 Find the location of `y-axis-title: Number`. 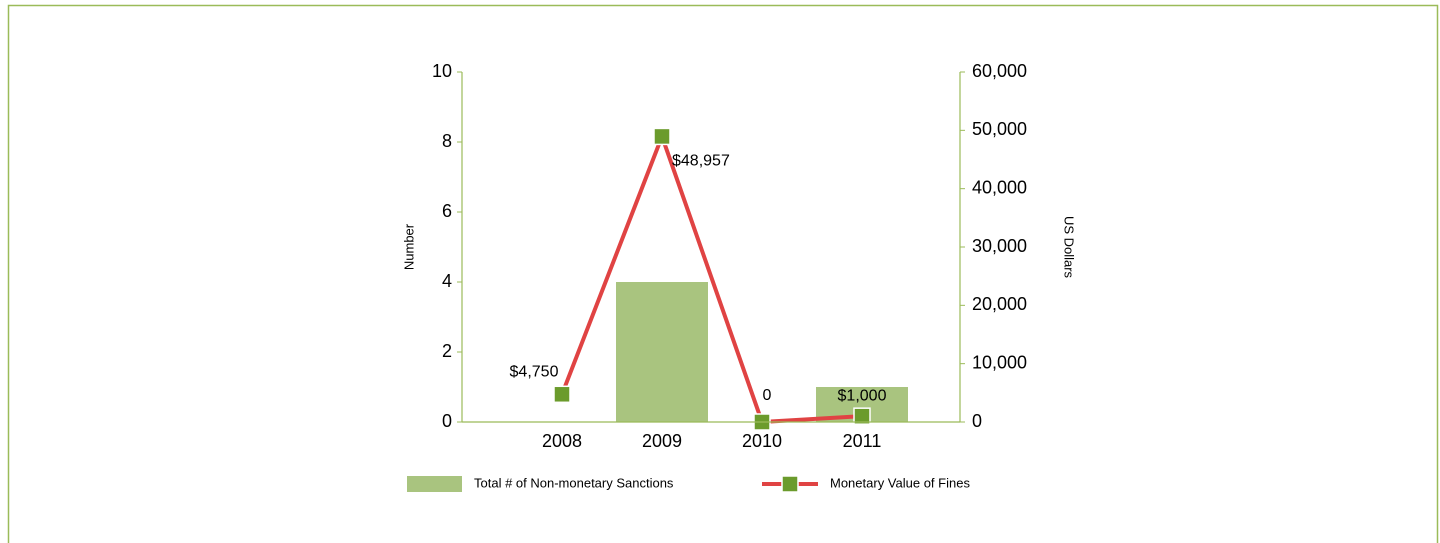

y-axis-title: Number is located at coordinates (408, 246).